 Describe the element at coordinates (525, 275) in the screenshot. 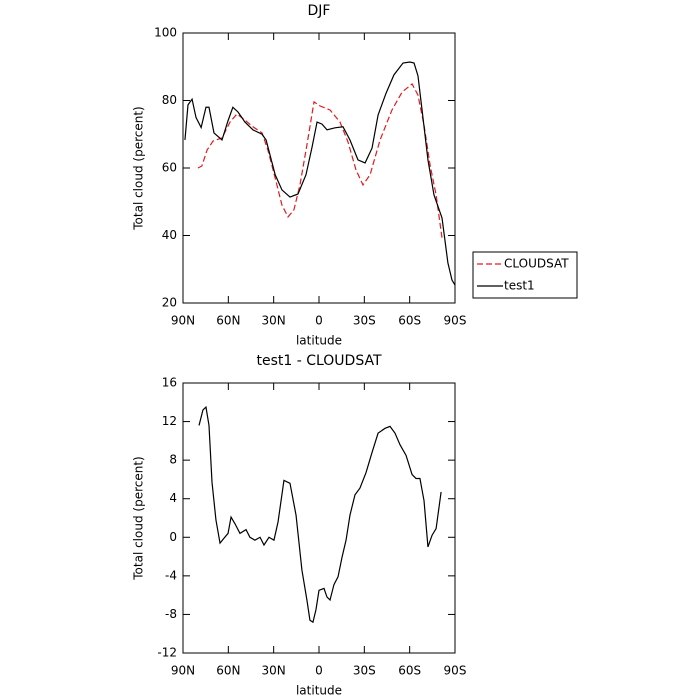

I see `legend-box` at that location.